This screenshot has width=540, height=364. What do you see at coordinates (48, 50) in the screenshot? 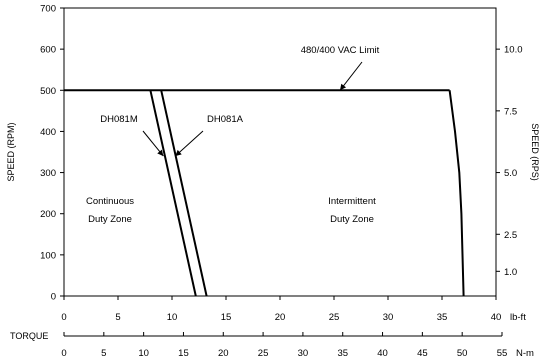
I see `y-tick-label: 600` at bounding box center [48, 50].